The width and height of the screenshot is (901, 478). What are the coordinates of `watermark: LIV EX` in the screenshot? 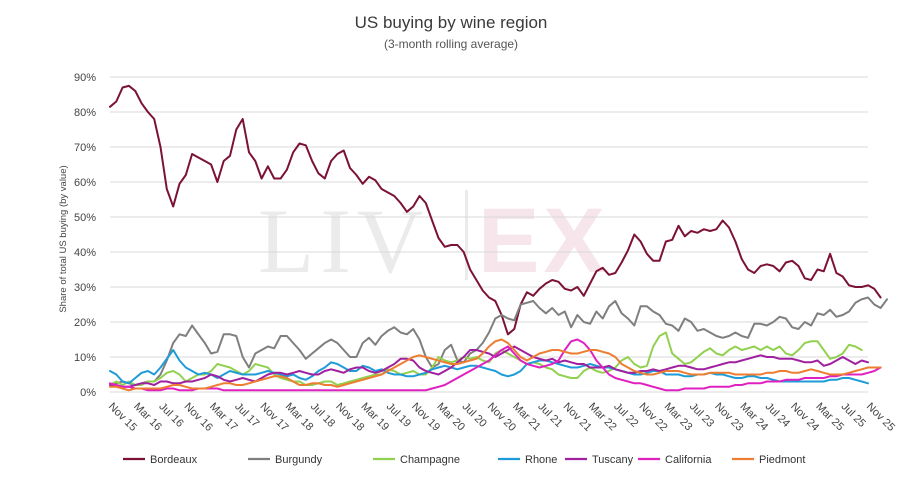 It's located at (433, 241).